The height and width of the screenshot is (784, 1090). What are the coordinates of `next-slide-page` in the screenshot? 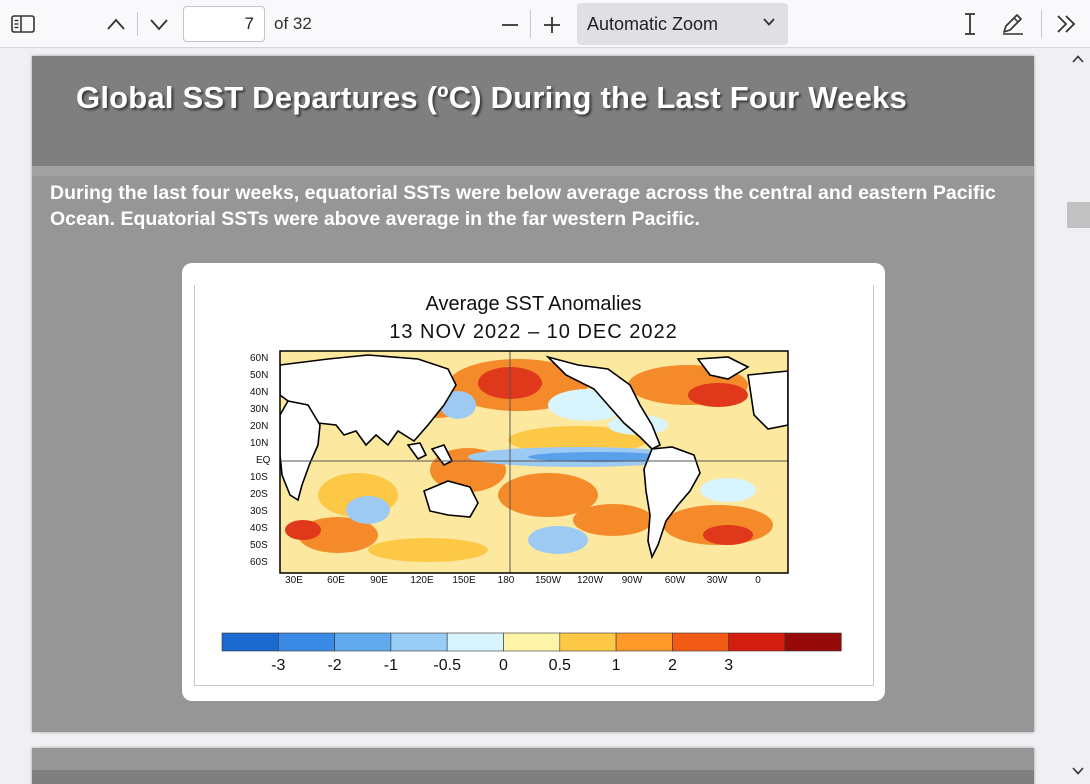 It's located at (533, 766).